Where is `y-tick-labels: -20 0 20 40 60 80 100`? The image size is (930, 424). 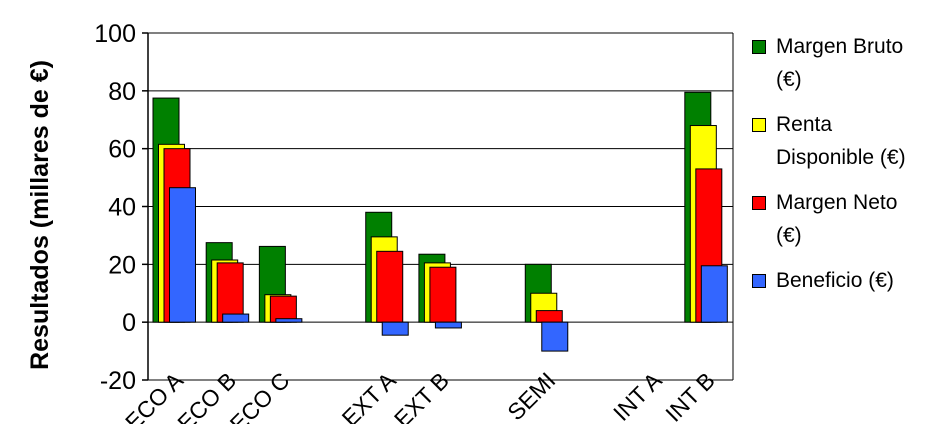 y-tick-labels: -20 0 20 40 60 80 100 is located at coordinates (115, 207).